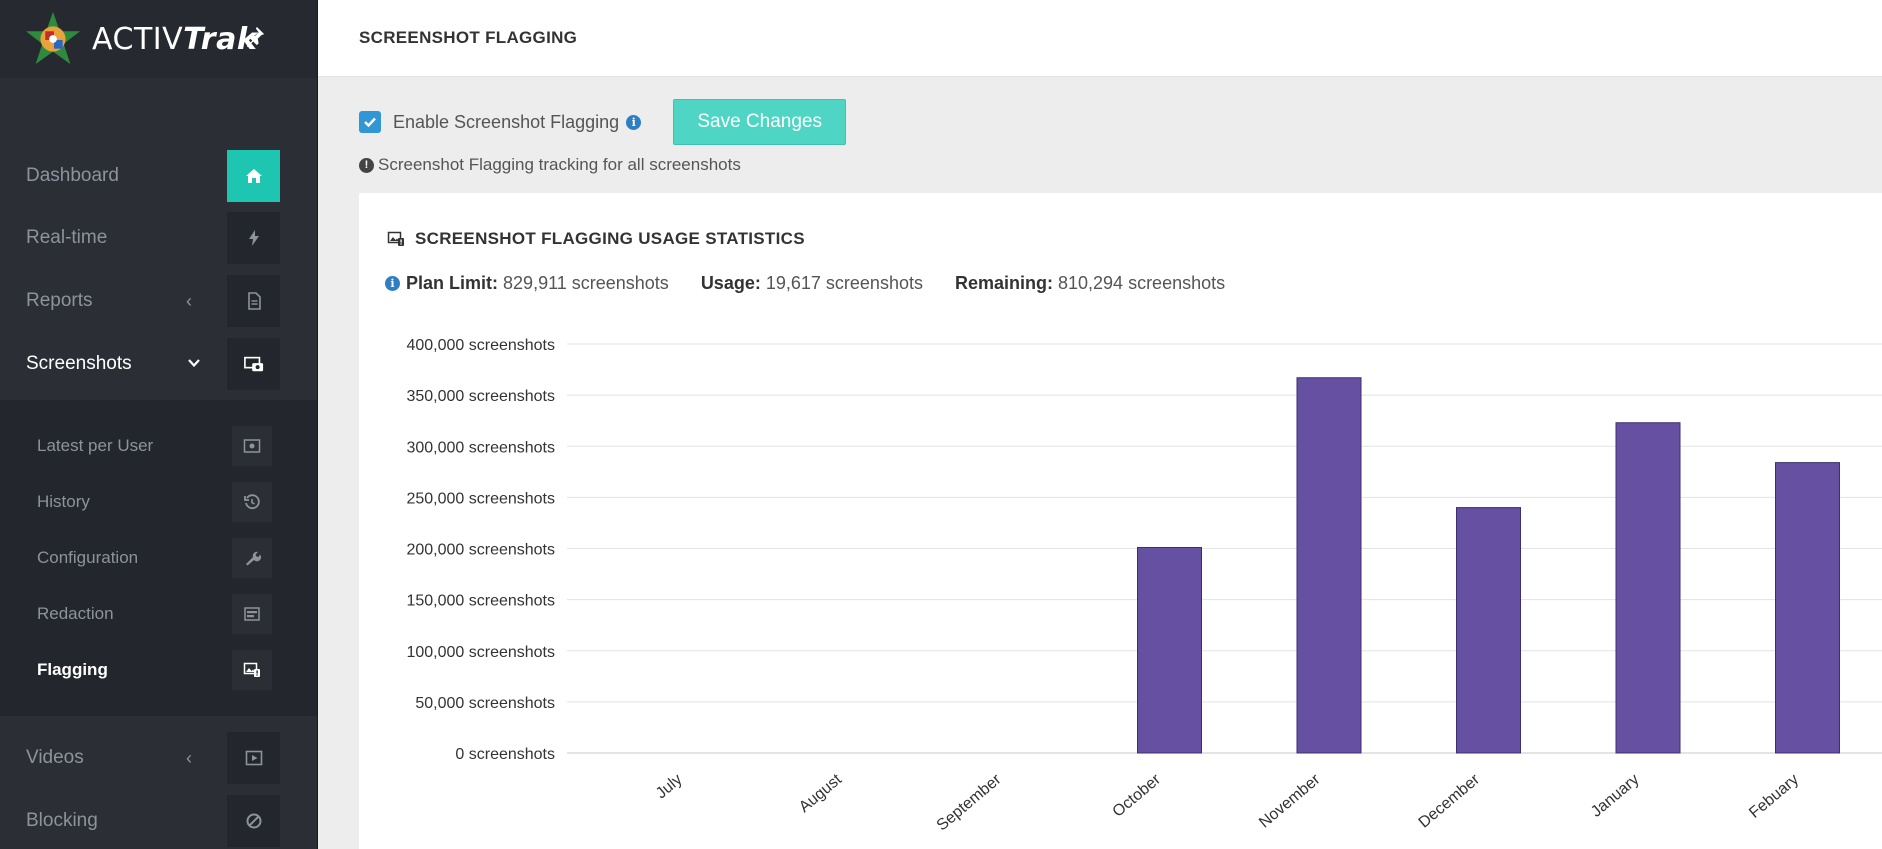 The image size is (1882, 849). Describe the element at coordinates (468, 37) in the screenshot. I see `page-title: SCREENSHOT FLAGGING` at that location.